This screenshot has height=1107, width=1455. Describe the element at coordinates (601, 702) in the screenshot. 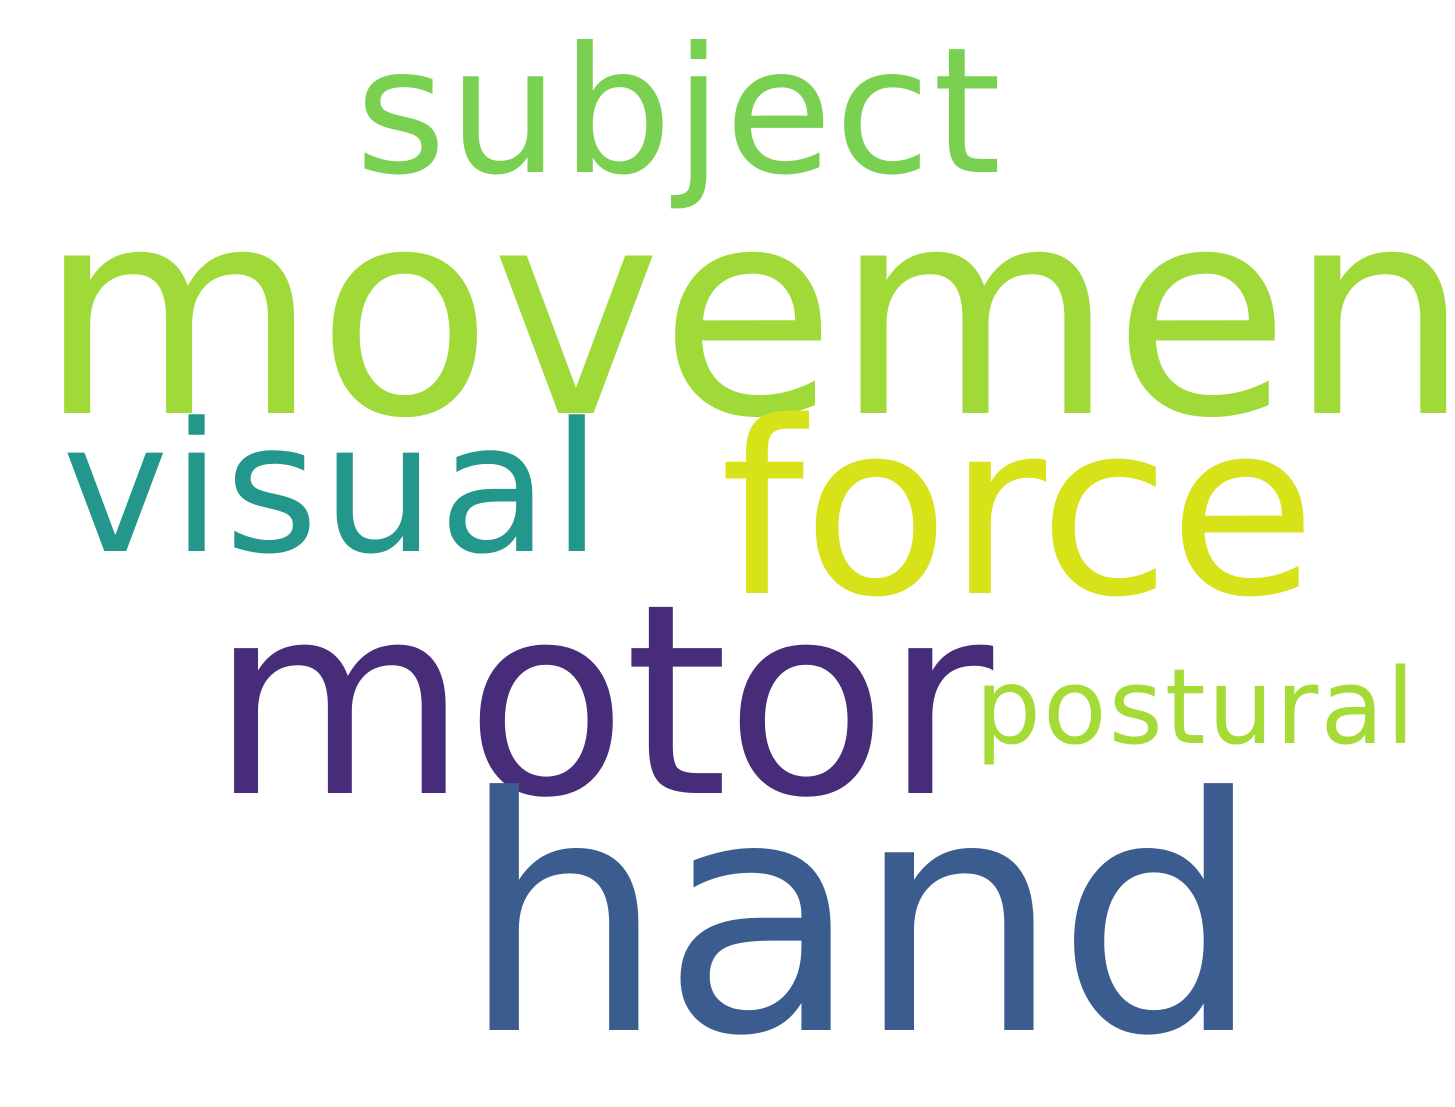

I see `word-motor: motor` at that location.